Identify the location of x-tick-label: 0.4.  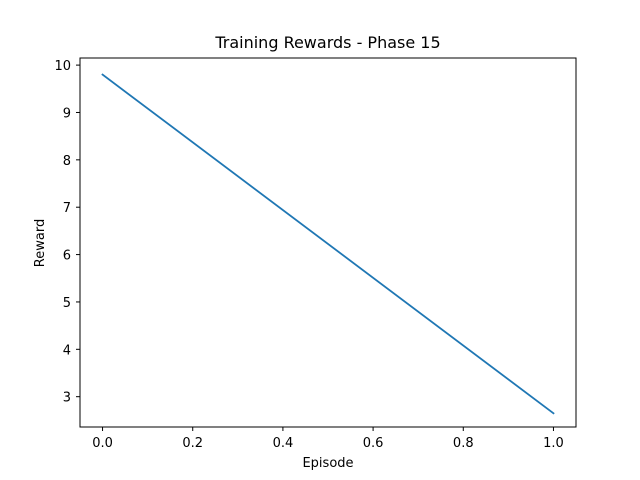
(283, 443).